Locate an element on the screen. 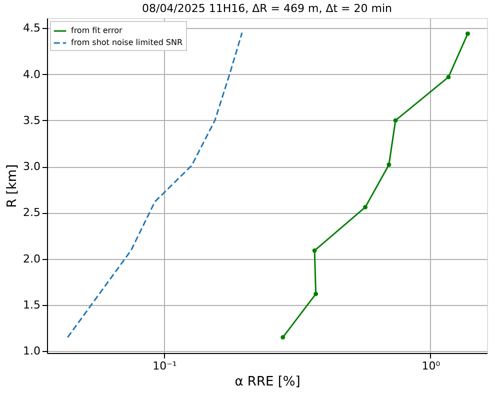 This screenshot has height=409, width=500. y-tick-label: 1.0 is located at coordinates (31, 351).